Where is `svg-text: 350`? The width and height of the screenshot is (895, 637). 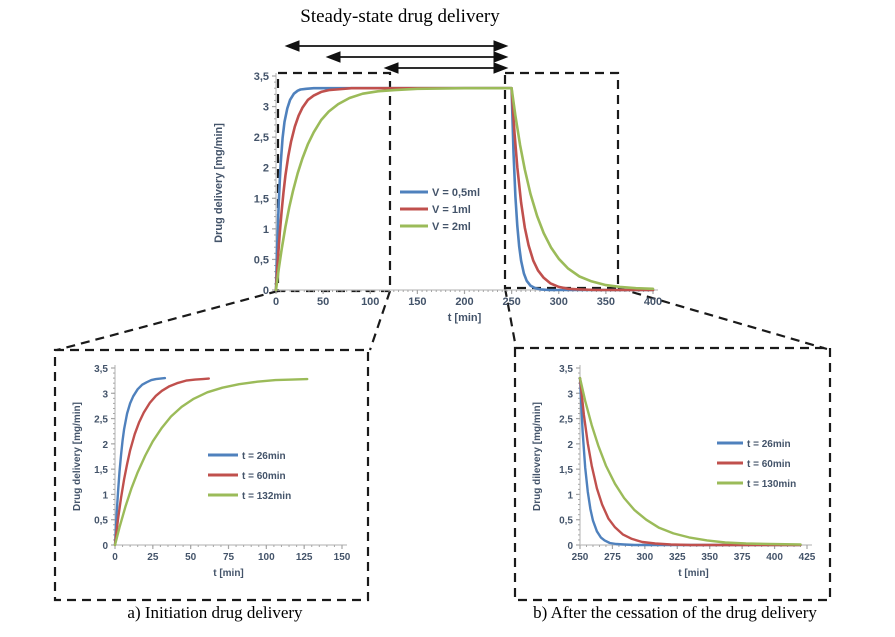 svg-text: 350 is located at coordinates (709, 557).